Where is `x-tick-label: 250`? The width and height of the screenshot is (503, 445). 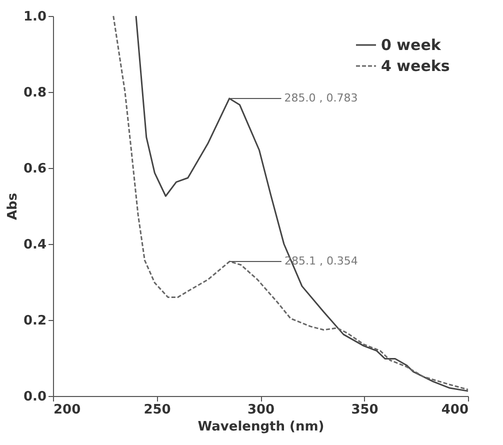 x-tick-label: 250 is located at coordinates (157, 410).